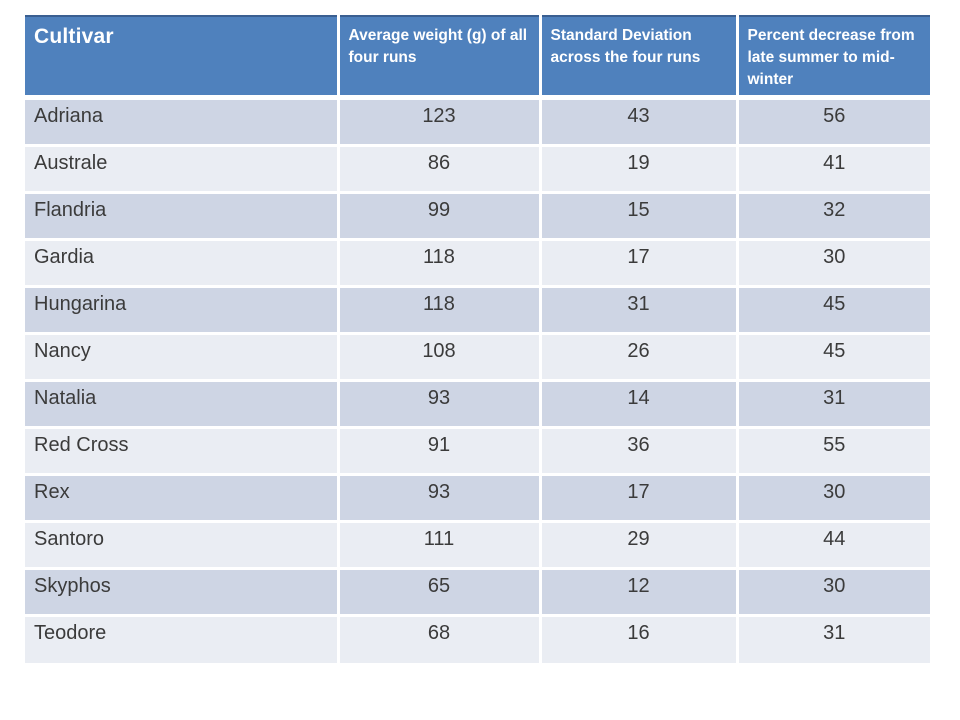 Image resolution: width=960 pixels, height=720 pixels. What do you see at coordinates (833, 169) in the screenshot?
I see `value-cell: 41` at bounding box center [833, 169].